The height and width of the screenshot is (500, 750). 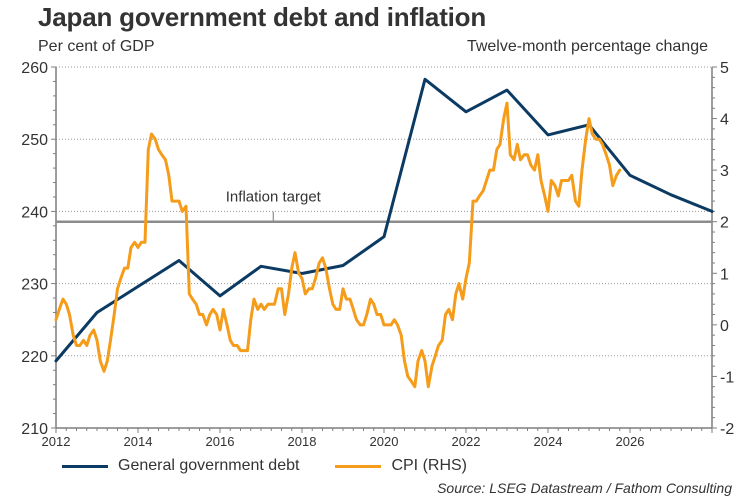 I want to click on legend-label-cpi: CPI (RHS), so click(x=429, y=465).